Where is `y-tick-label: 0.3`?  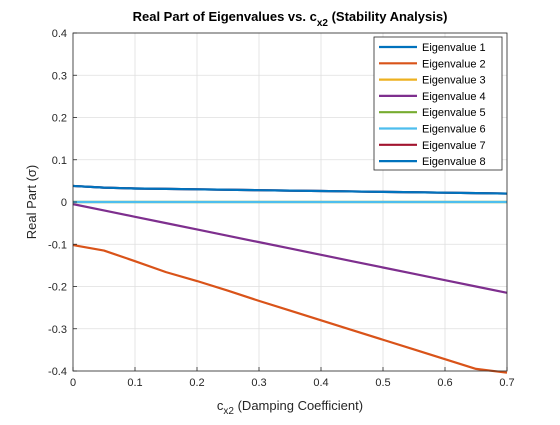 y-tick-label: 0.3 is located at coordinates (59, 76).